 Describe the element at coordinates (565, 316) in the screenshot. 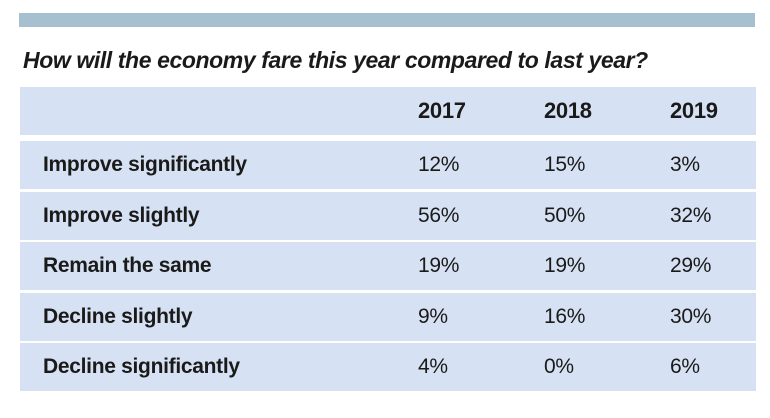

I see `table-cell: 16%` at that location.